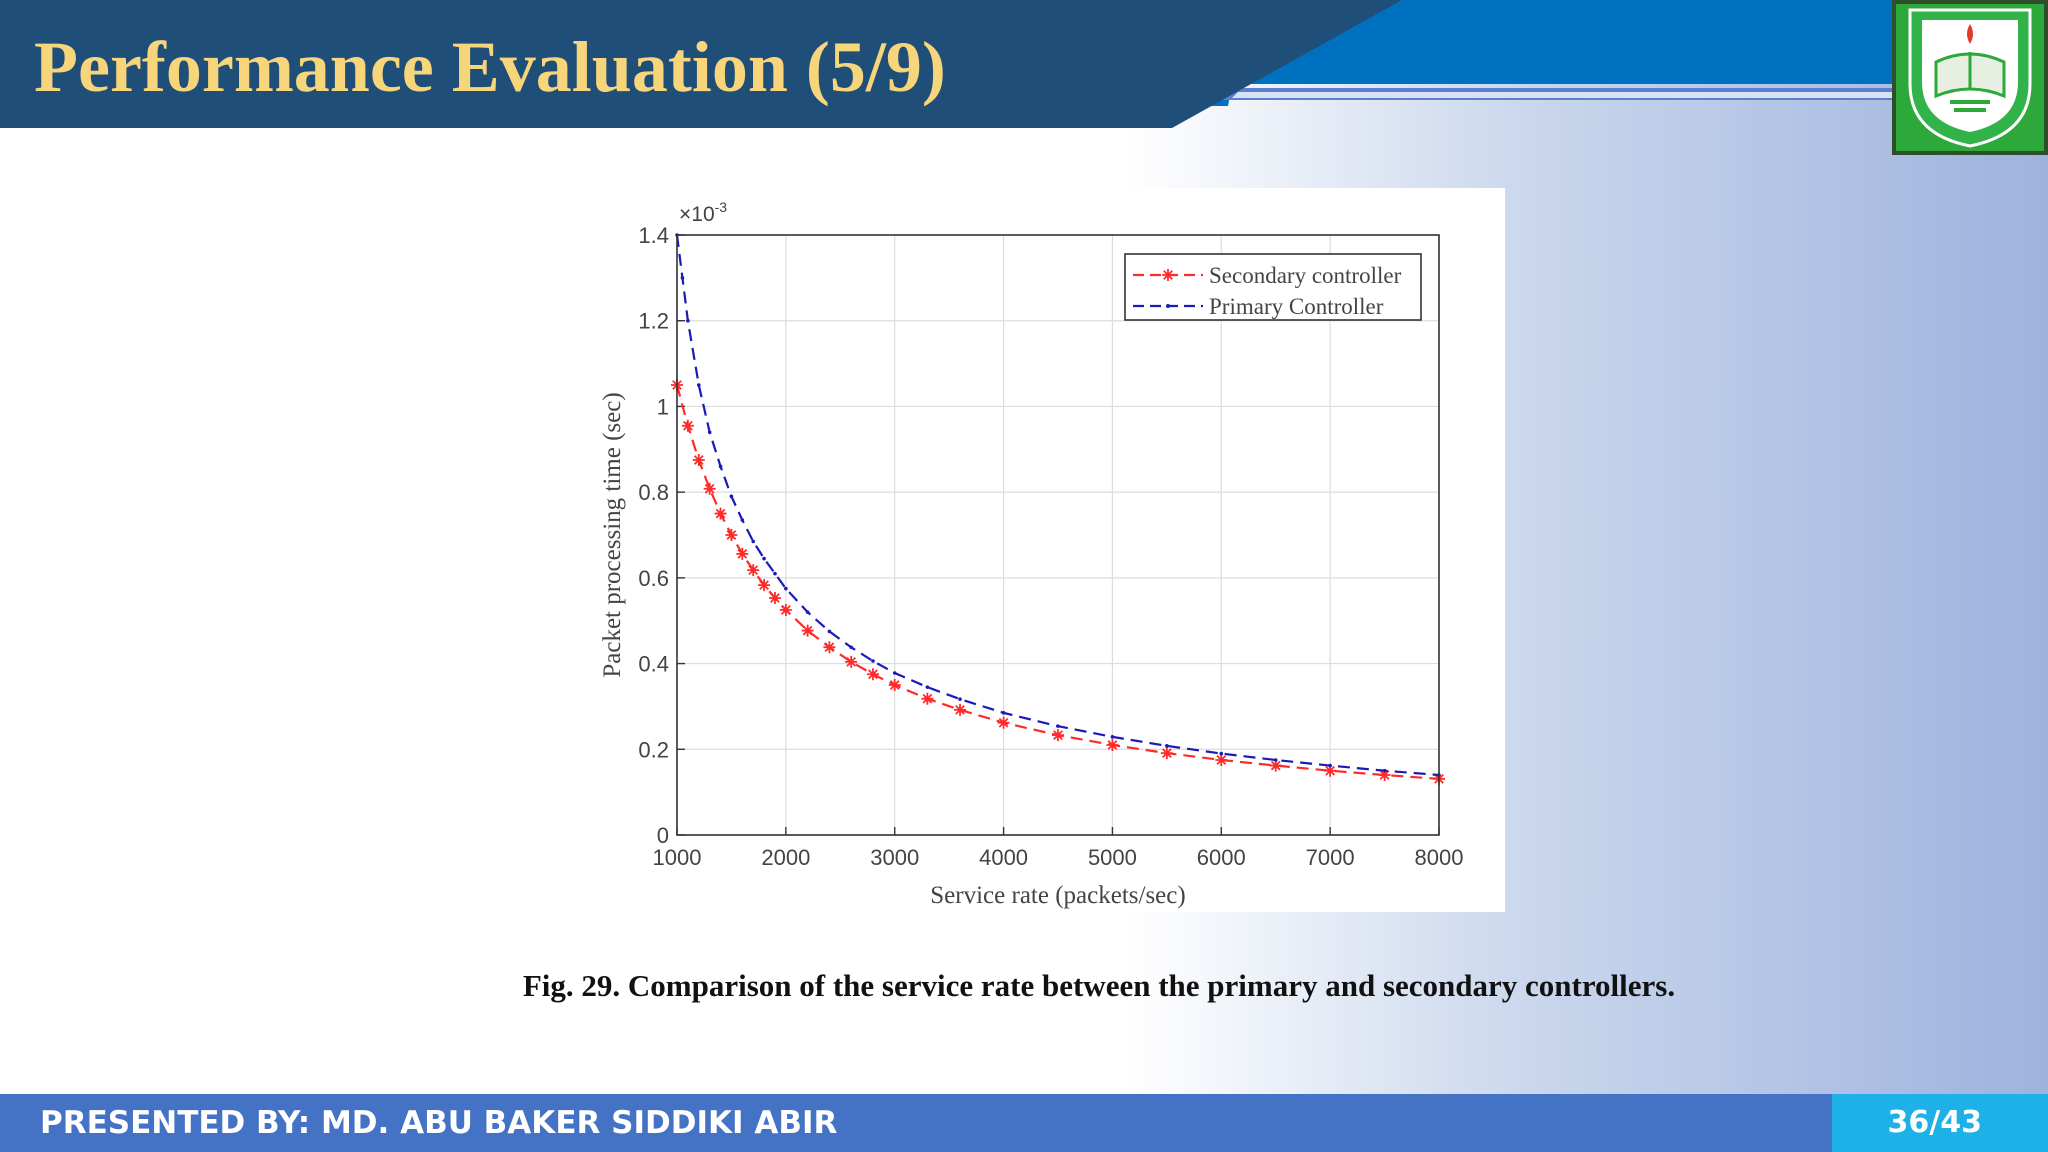 This screenshot has height=1152, width=2048. I want to click on slide-title: Performance Evaluation (5/9), so click(490, 67).